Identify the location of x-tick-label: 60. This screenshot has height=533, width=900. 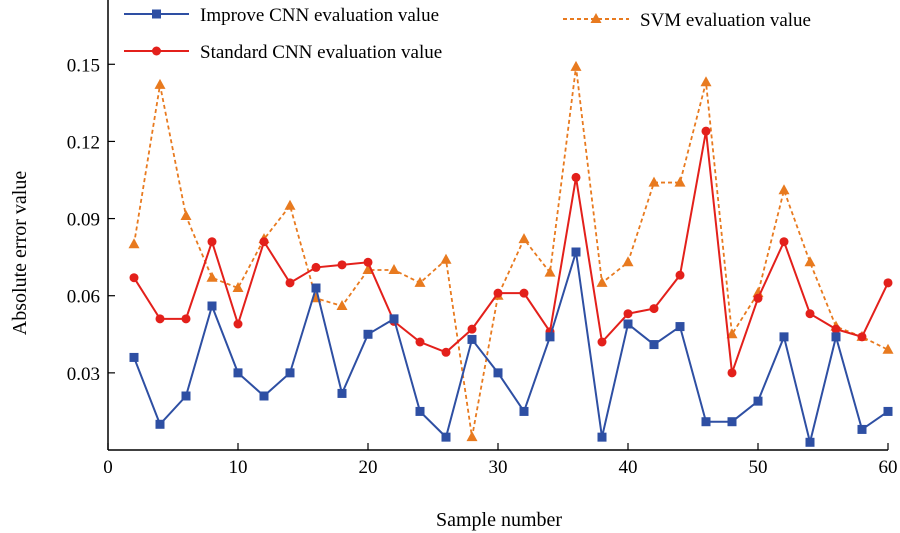
(888, 467).